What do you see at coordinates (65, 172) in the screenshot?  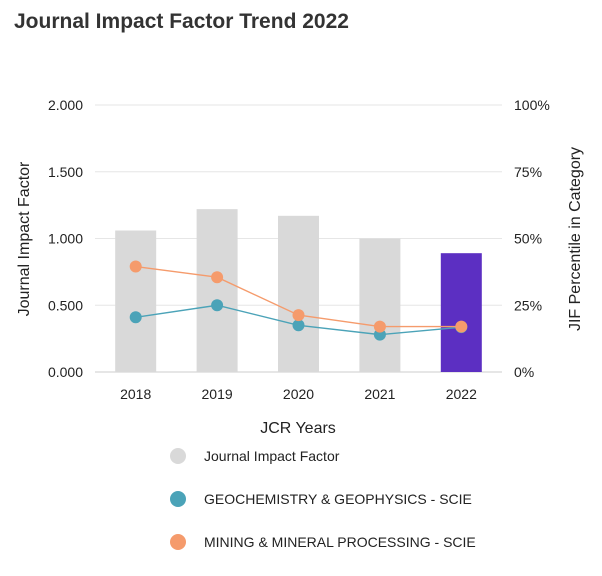 I see `y-tick-label: 1.500` at bounding box center [65, 172].